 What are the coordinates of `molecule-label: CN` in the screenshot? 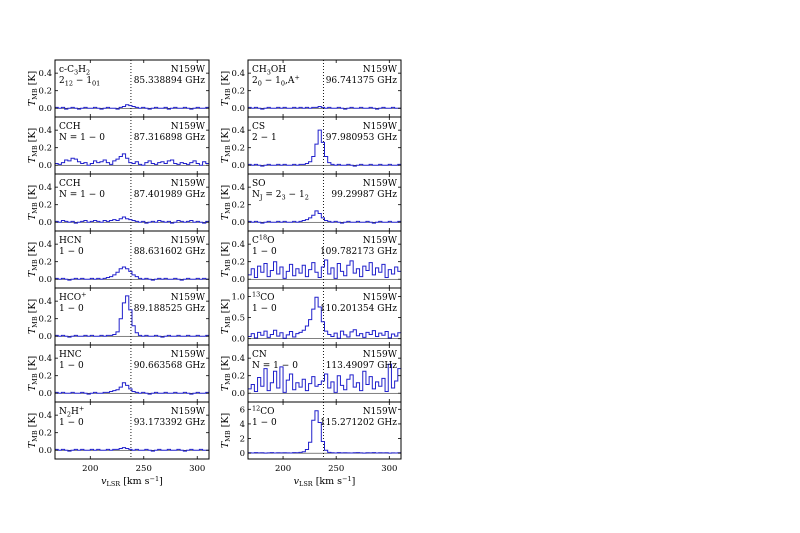 It's located at (259, 355).